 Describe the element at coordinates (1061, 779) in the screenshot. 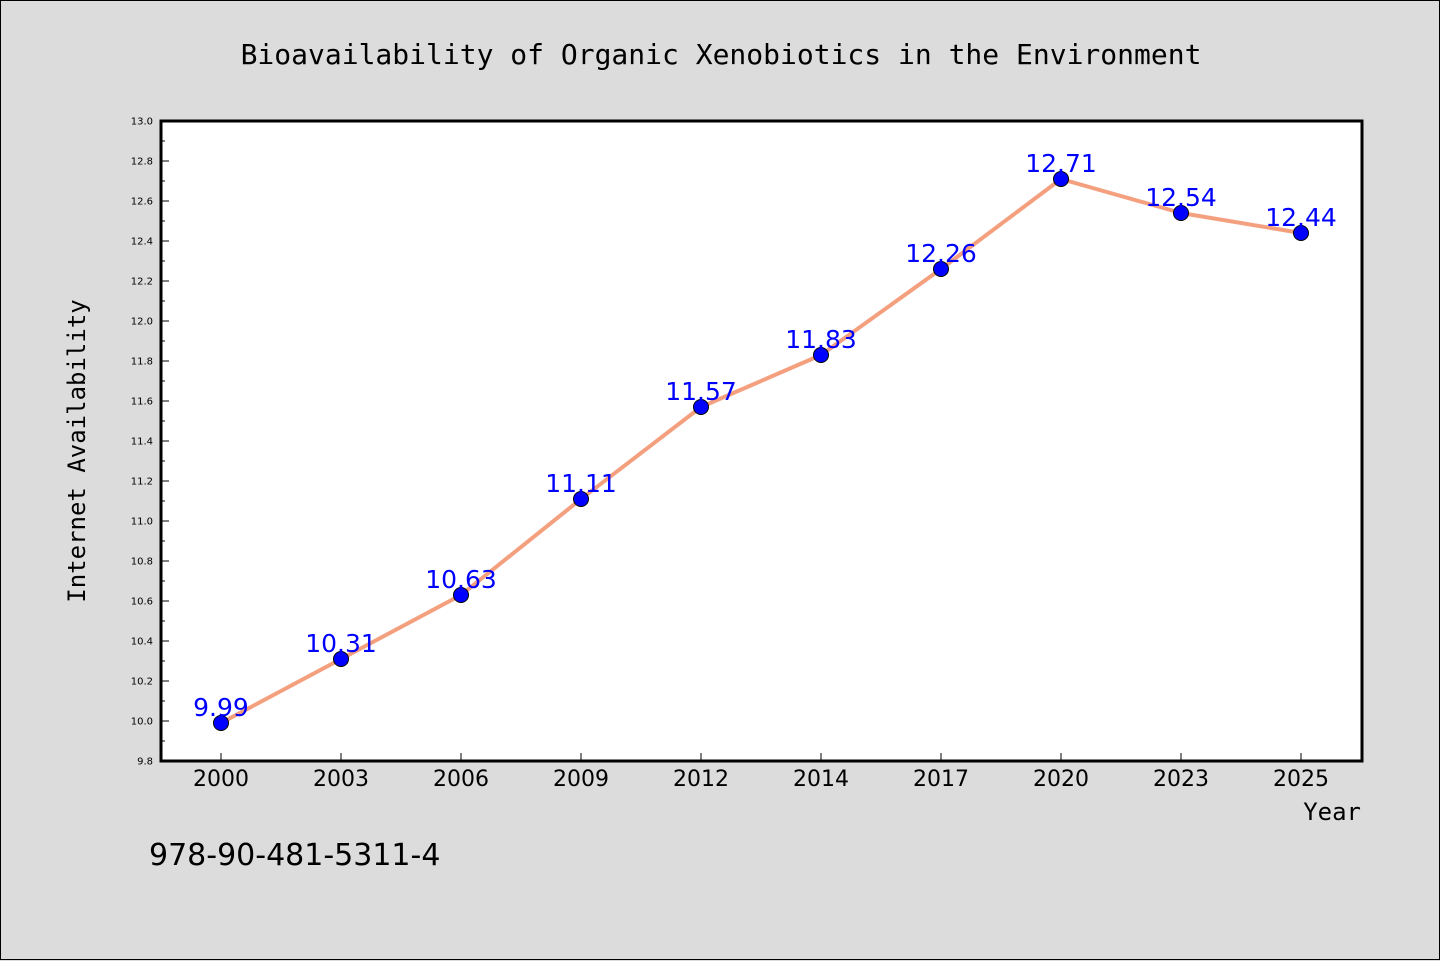

I see `x-tick-label: 2020` at that location.